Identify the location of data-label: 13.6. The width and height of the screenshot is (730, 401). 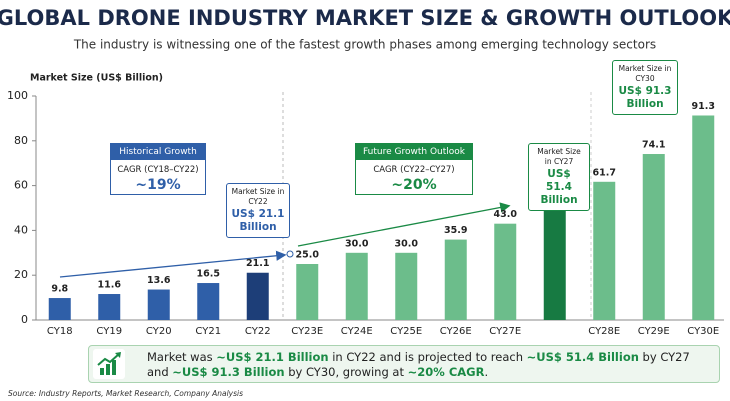
(159, 280).